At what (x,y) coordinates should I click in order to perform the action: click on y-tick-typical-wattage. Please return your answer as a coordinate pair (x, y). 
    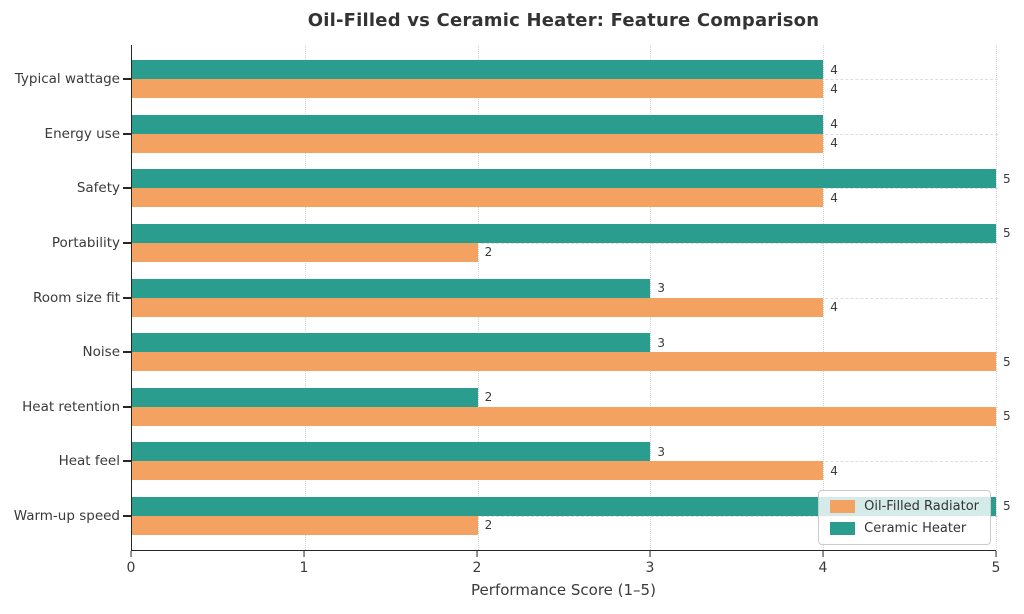
    Looking at the image, I should click on (127, 79).